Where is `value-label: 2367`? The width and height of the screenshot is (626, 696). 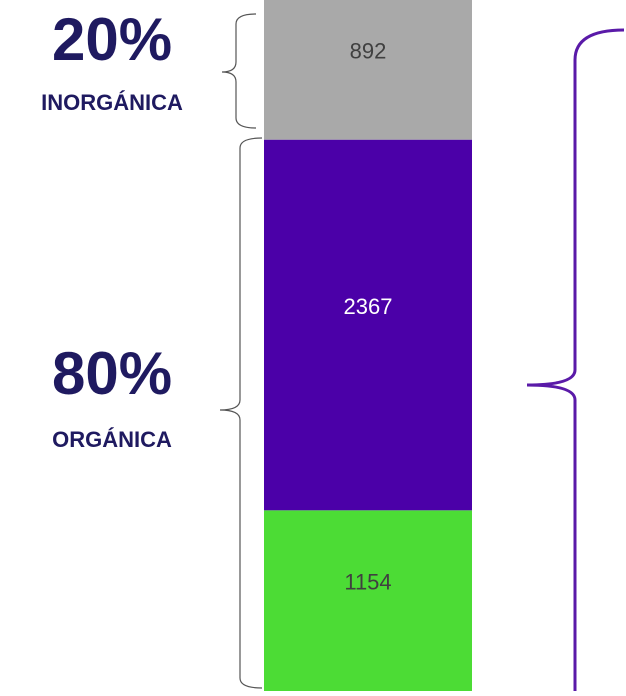
value-label: 2367 is located at coordinates (368, 306).